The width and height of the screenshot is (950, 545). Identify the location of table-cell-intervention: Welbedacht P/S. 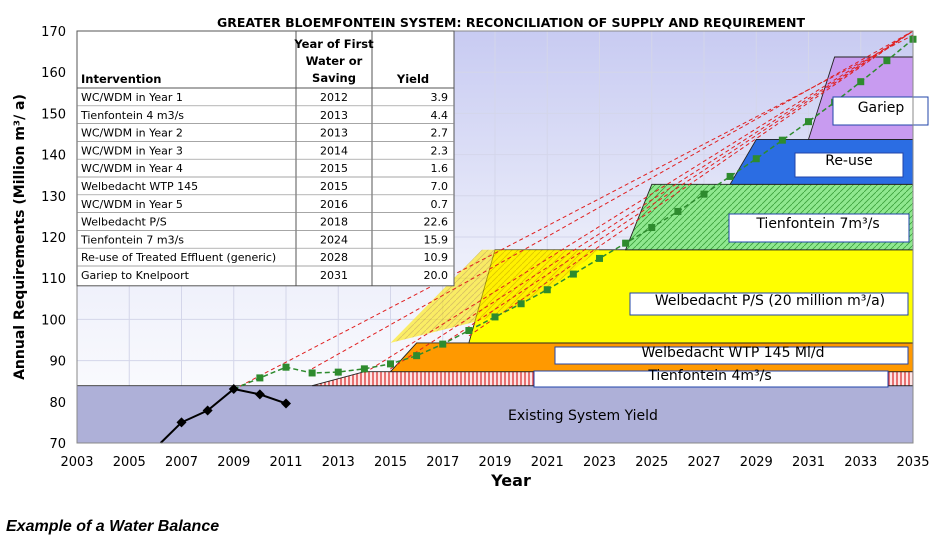
(124, 222).